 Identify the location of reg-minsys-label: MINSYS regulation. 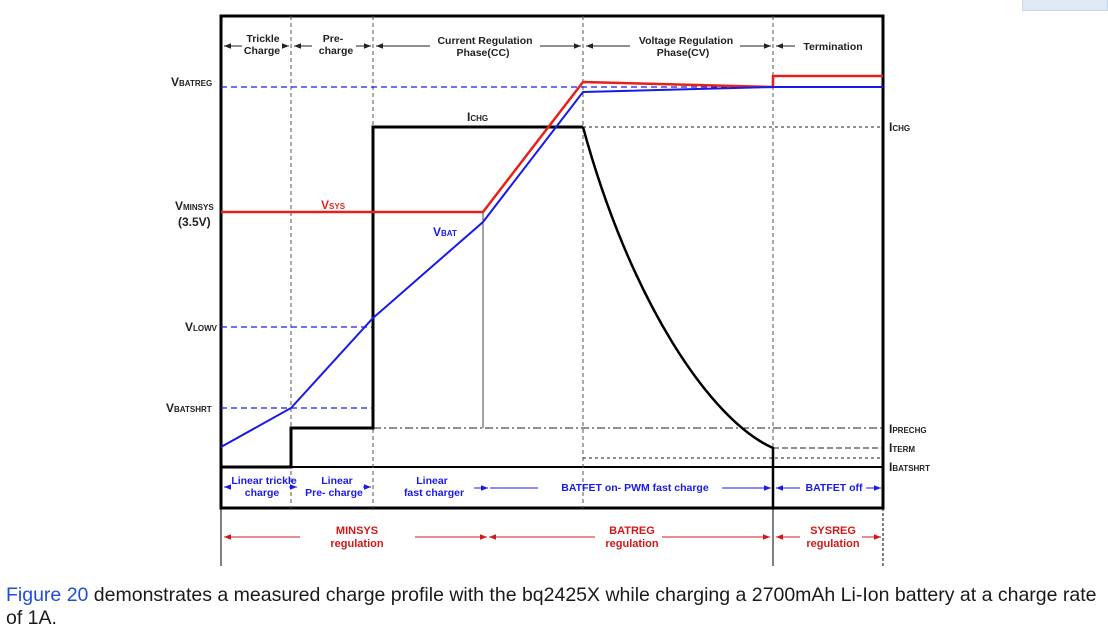
(356, 537).